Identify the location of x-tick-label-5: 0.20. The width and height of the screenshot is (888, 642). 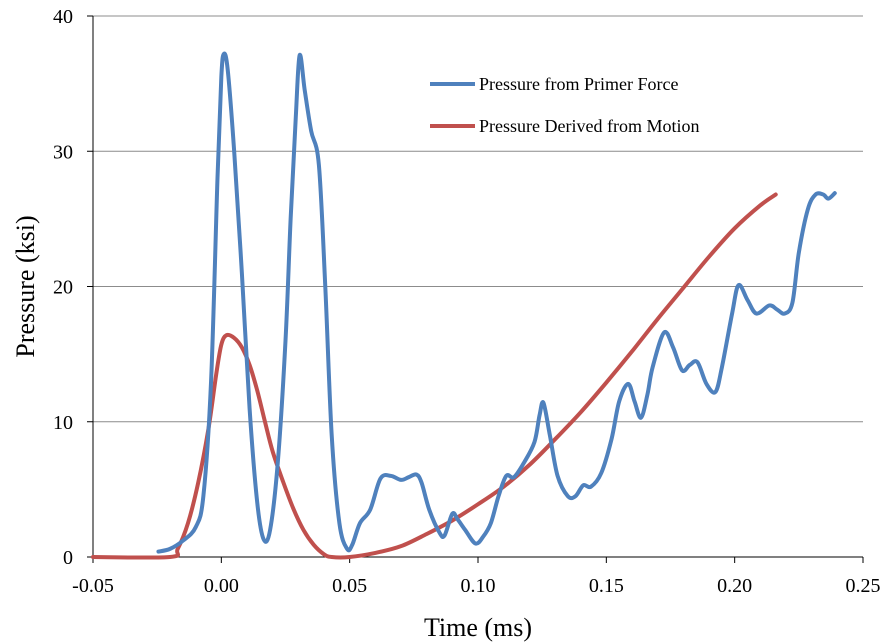
(734, 586).